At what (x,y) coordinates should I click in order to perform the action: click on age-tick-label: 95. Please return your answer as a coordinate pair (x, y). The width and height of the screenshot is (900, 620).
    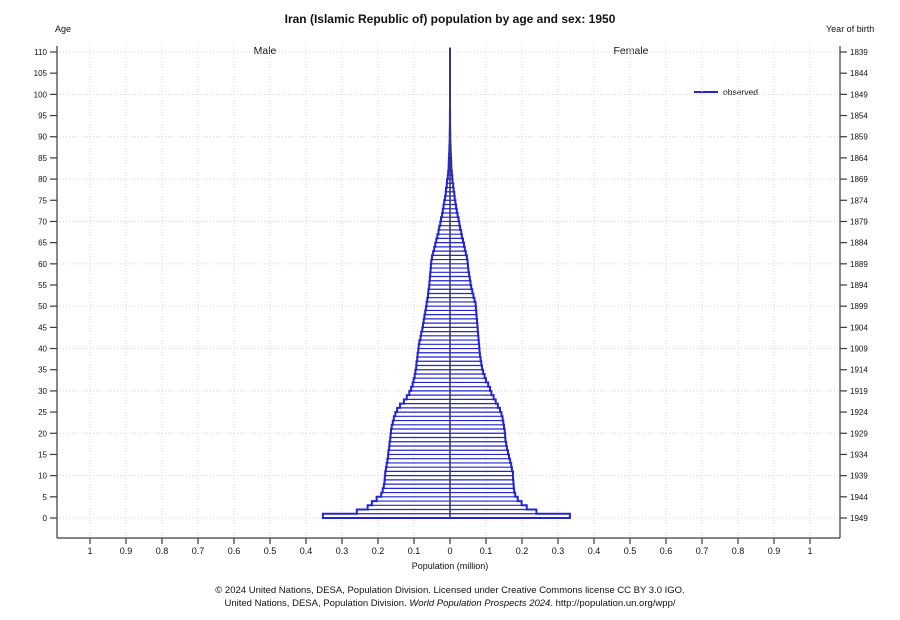
    Looking at the image, I should click on (42, 116).